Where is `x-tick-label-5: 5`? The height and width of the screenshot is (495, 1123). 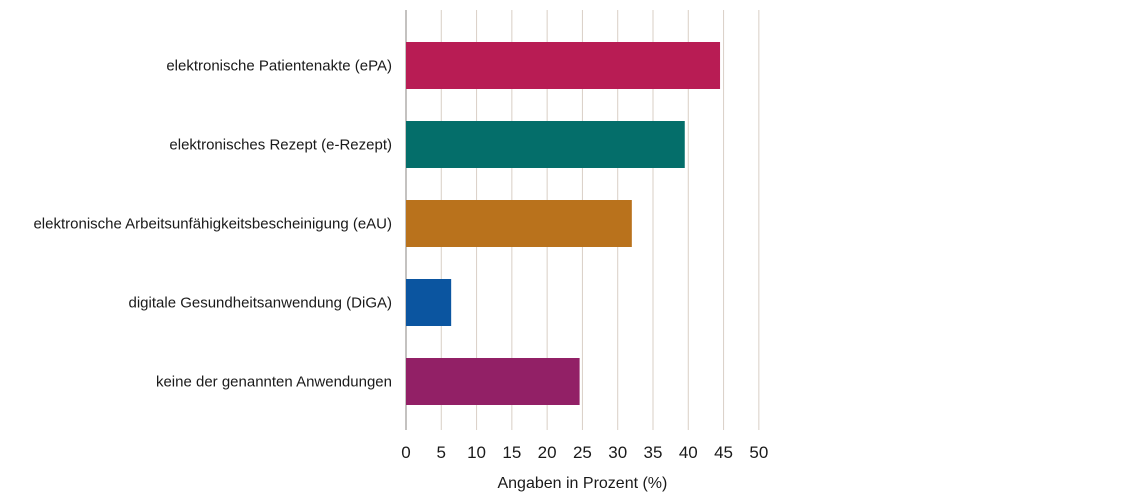
x-tick-label-5: 5 is located at coordinates (441, 452).